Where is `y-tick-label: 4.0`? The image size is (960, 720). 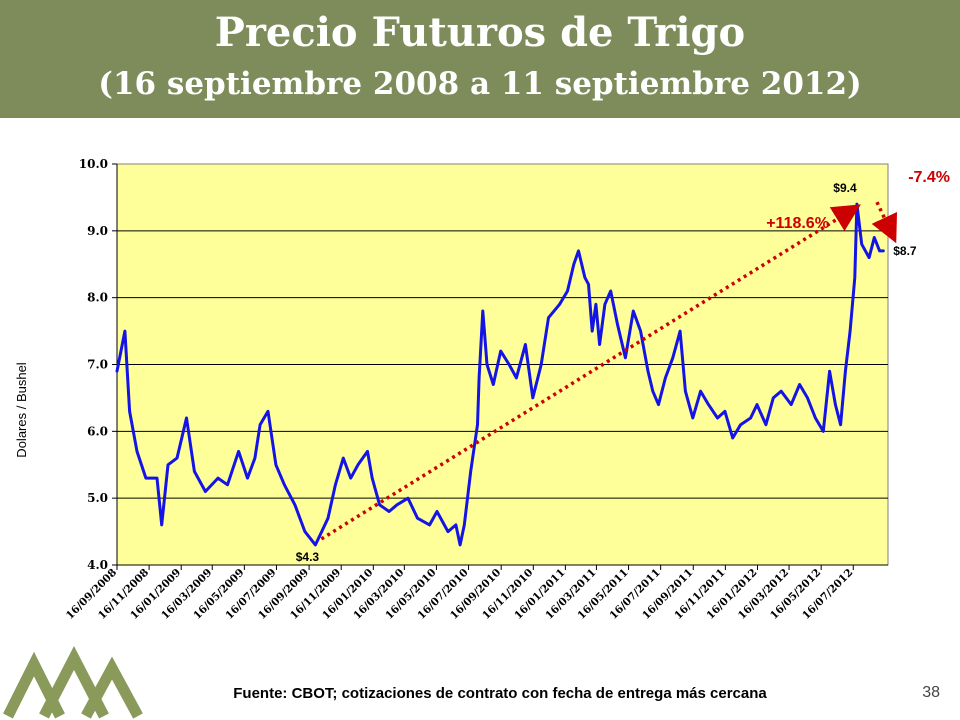
y-tick-label: 4.0 is located at coordinates (97, 565).